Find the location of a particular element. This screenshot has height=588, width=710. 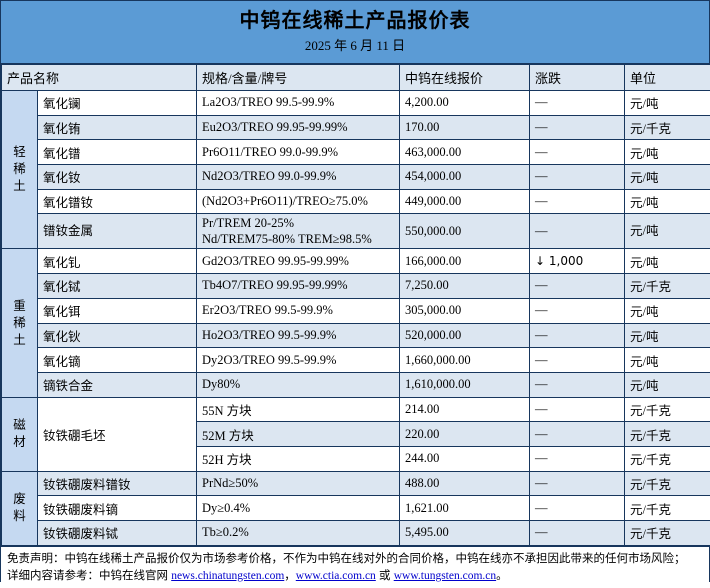

col-header-product: 产品名称 is located at coordinates (99, 78).